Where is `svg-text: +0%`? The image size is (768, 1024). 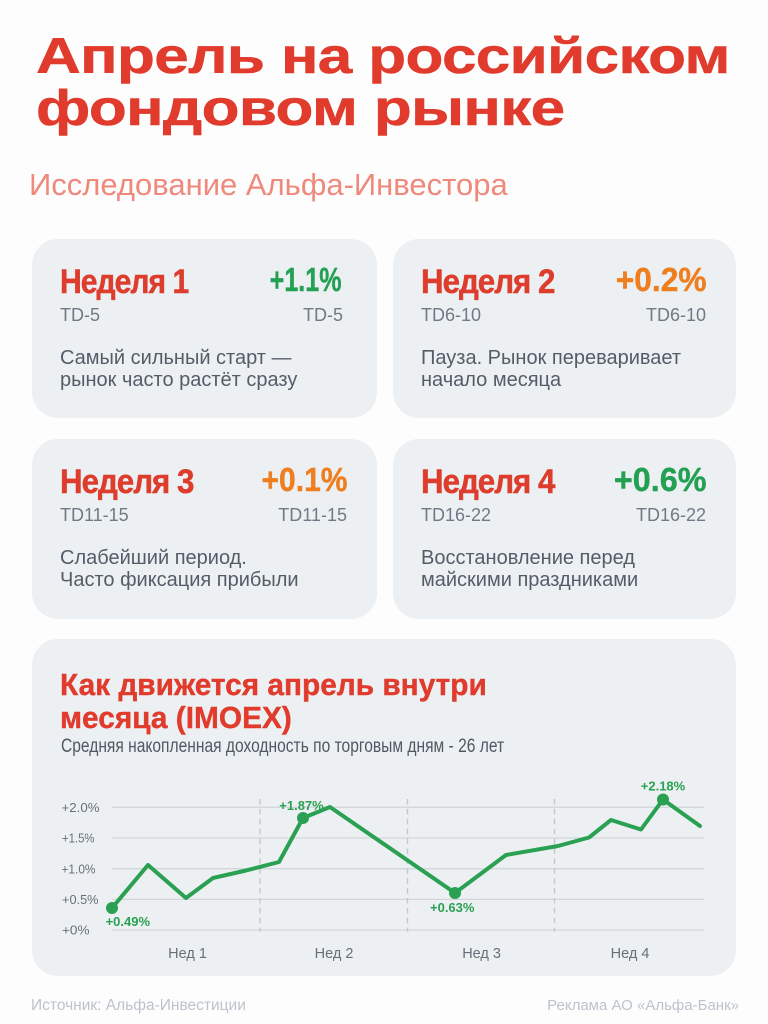
svg-text: +0% is located at coordinates (76, 930).